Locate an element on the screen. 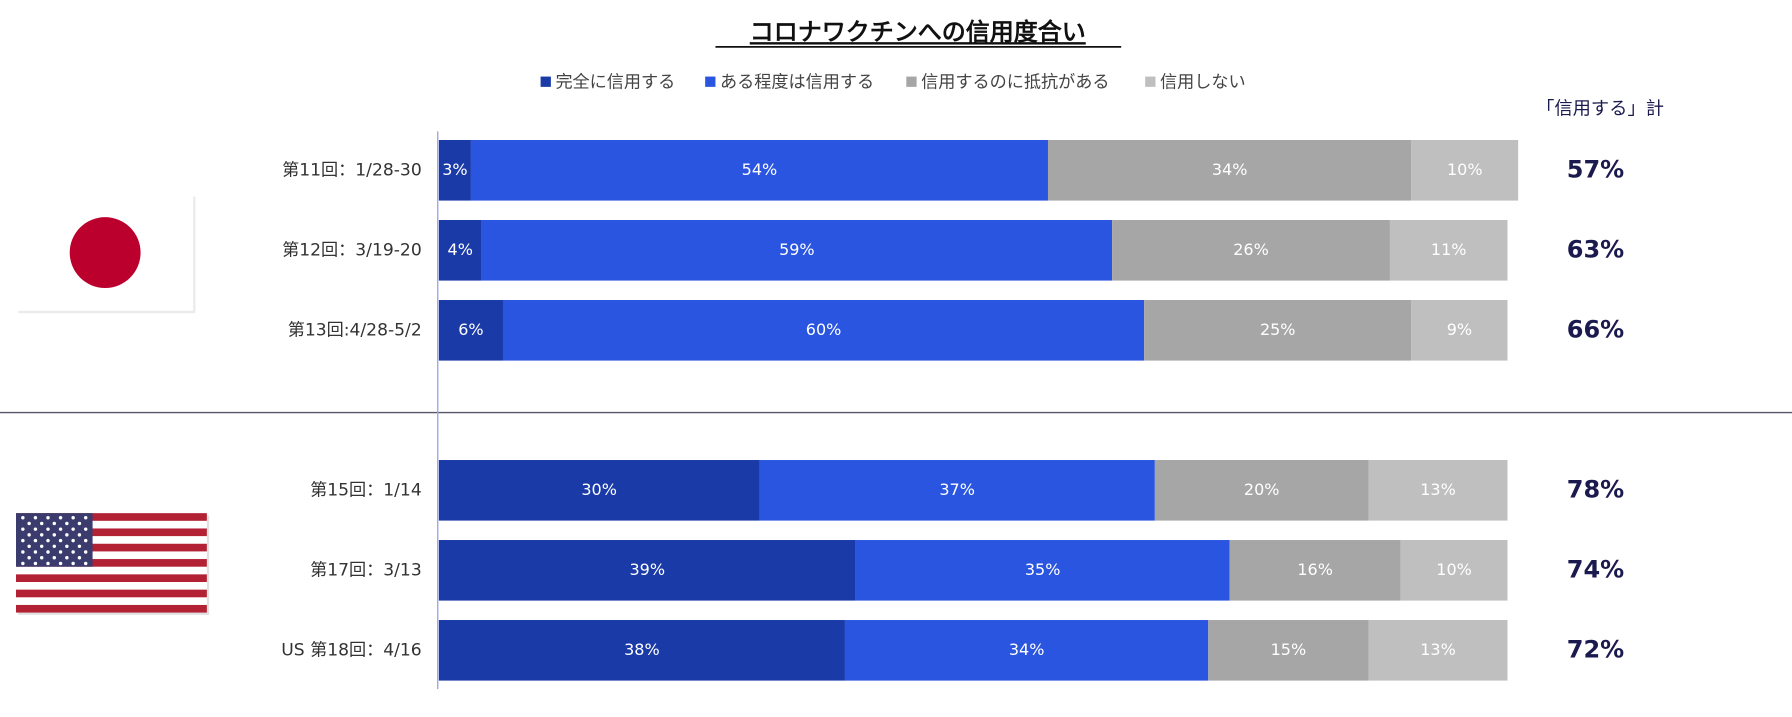 This screenshot has height=717, width=1792. data-label: 60% is located at coordinates (824, 329).